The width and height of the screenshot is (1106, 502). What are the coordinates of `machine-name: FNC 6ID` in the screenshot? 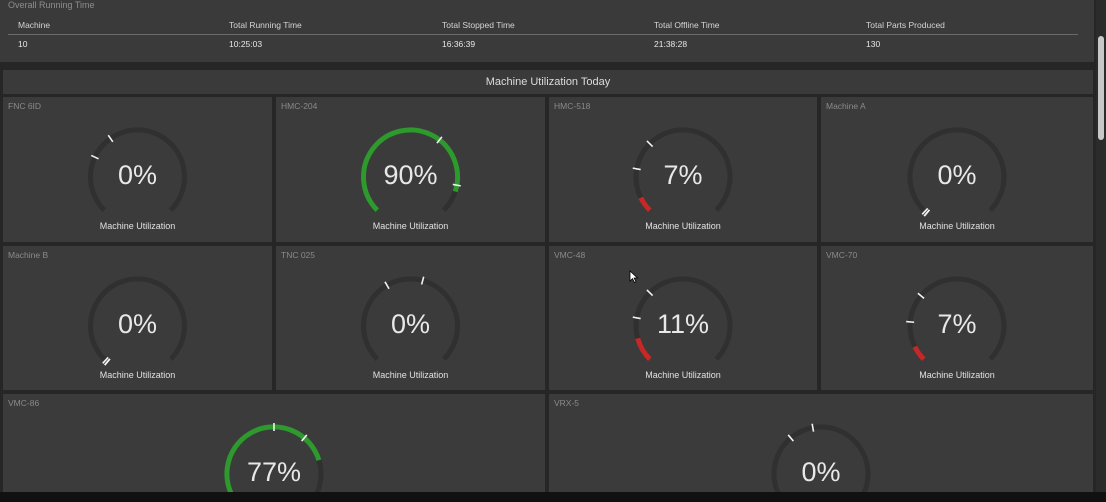 It's located at (25, 106).